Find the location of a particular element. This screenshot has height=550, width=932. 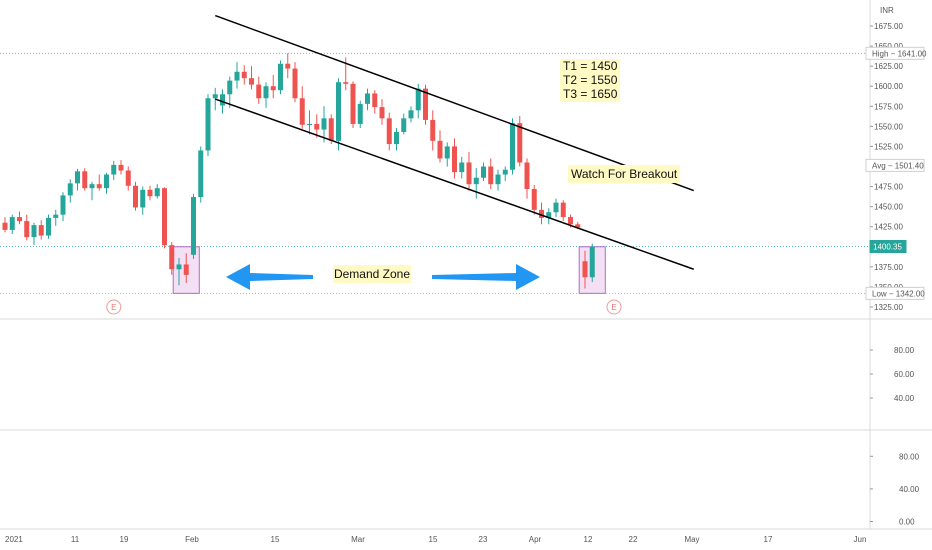

avg-tag is located at coordinates (895, 165).